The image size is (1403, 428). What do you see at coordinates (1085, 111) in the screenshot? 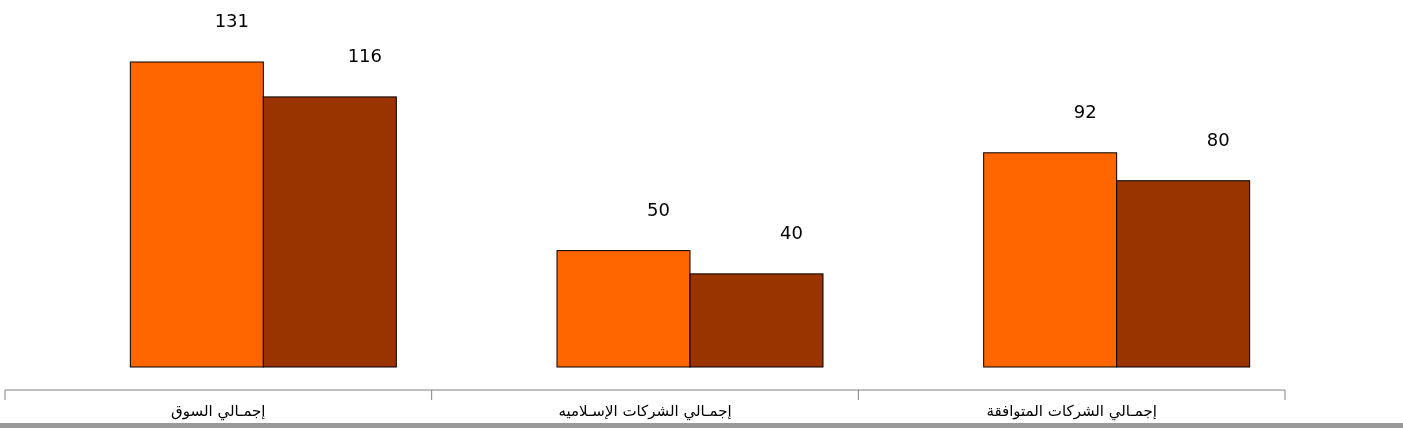
I see `data-label: 92` at bounding box center [1085, 111].